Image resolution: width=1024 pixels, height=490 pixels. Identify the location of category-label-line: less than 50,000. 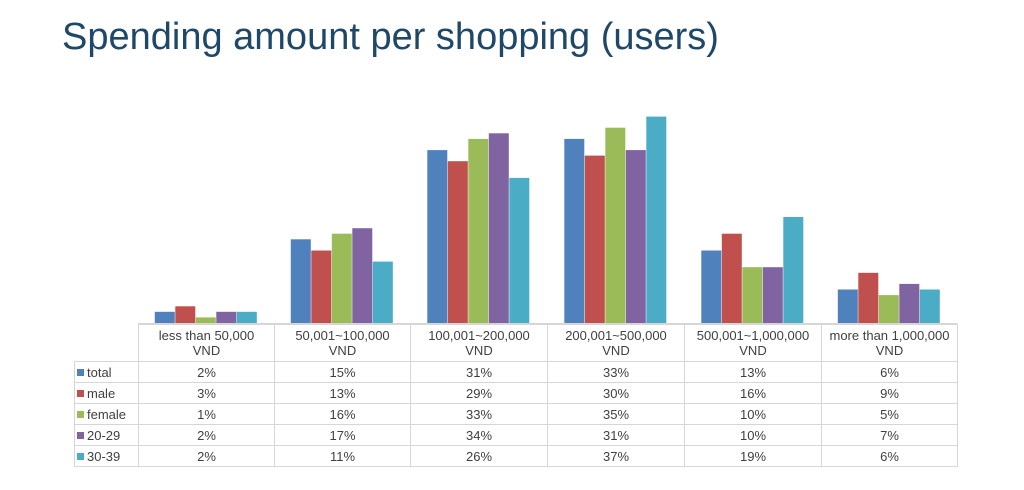
(206, 335).